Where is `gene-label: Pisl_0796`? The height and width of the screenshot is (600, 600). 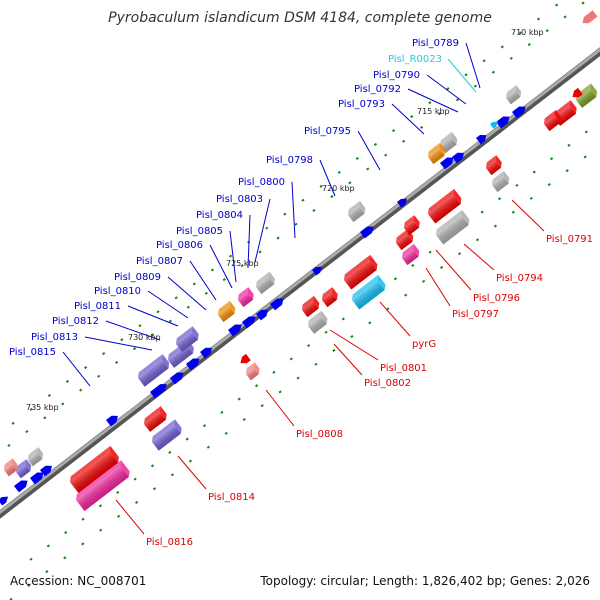 gene-label: Pisl_0796 is located at coordinates (496, 298).